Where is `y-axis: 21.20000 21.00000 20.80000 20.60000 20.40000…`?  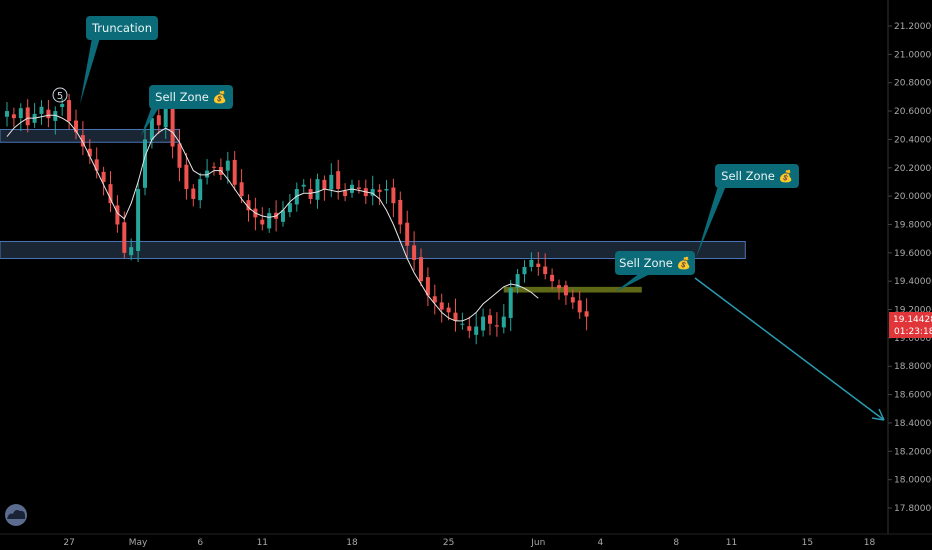 y-axis: 21.20000 21.00000 20.80000 20.60000 20.40000… is located at coordinates (910, 268).